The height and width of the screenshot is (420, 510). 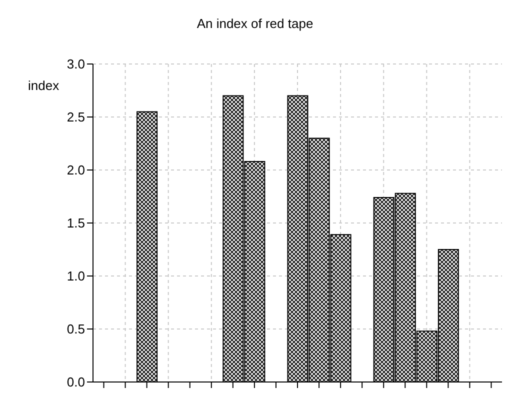 I want to click on y-tick-label: 1.0, so click(x=75, y=276).